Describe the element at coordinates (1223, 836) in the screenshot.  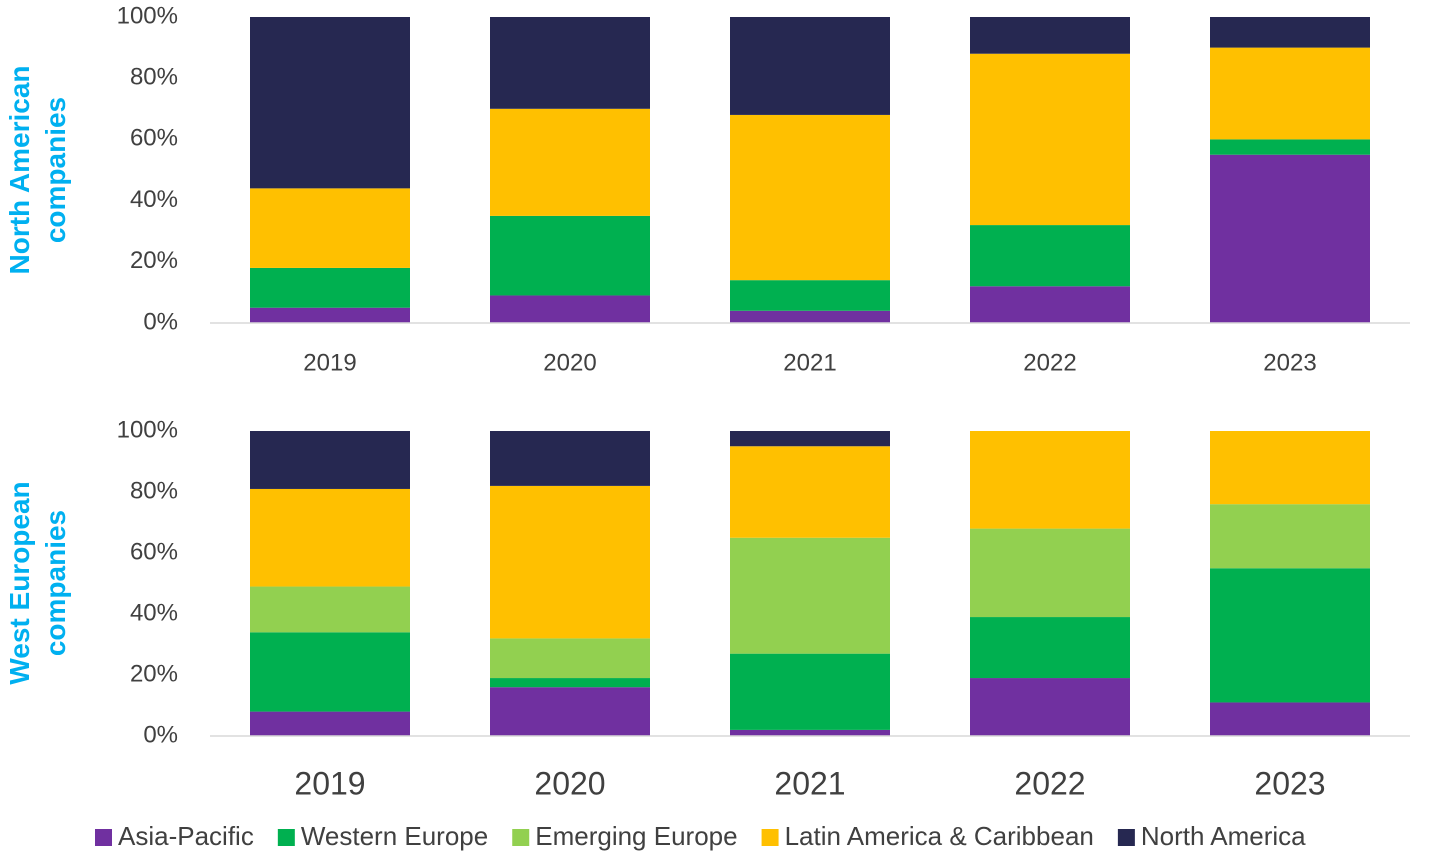
I see `legend-label: North America` at that location.